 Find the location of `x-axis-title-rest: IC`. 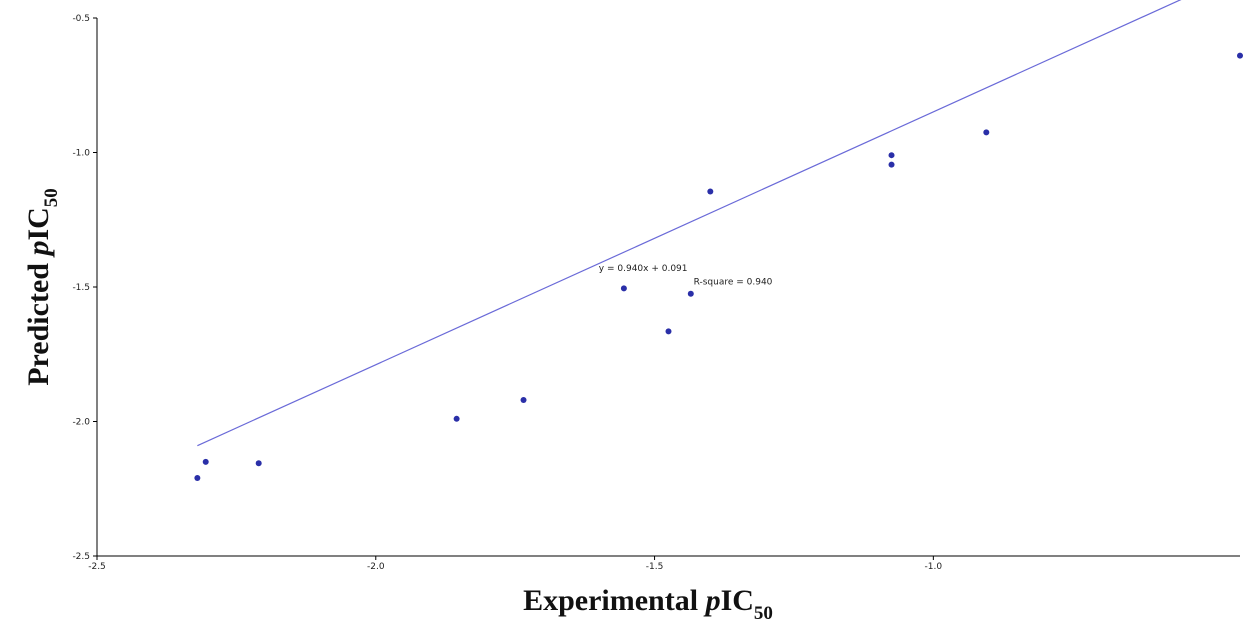

x-axis-title-rest: IC is located at coordinates (737, 600).